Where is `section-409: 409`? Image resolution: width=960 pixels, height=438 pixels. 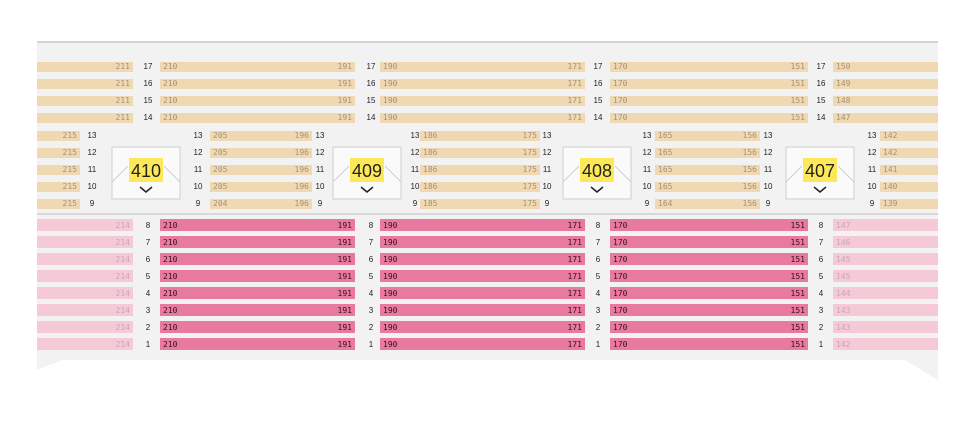 section-409: 409 is located at coordinates (367, 173).